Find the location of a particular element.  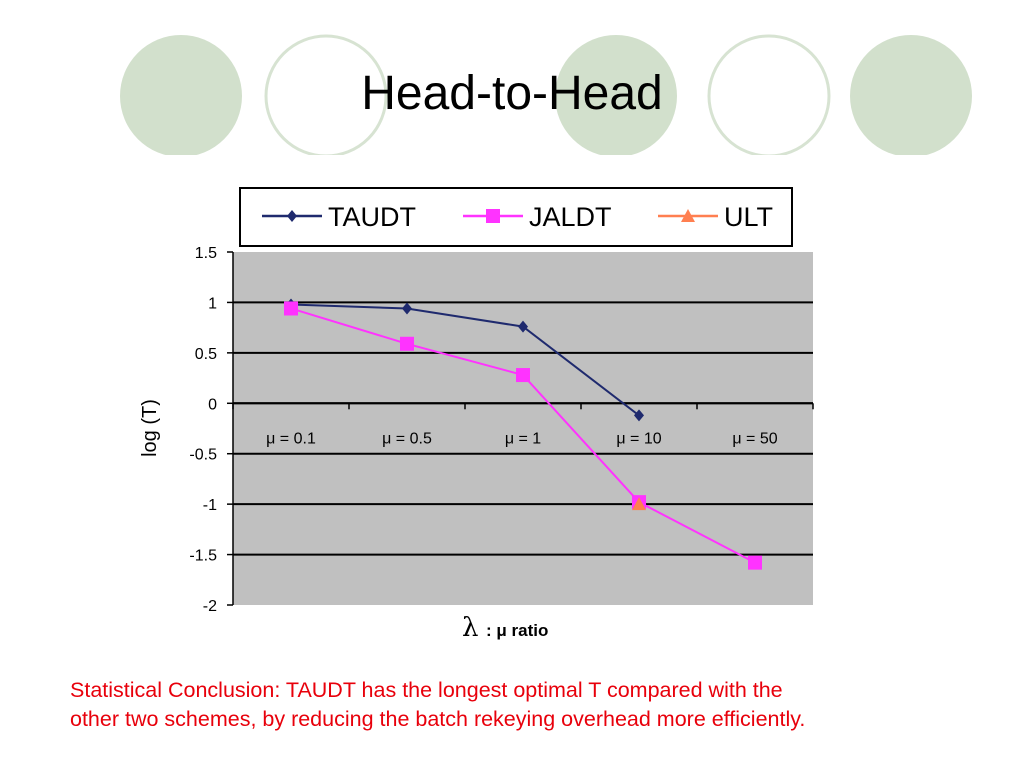

legend-item-jaldt: JALDT is located at coordinates (537, 217).